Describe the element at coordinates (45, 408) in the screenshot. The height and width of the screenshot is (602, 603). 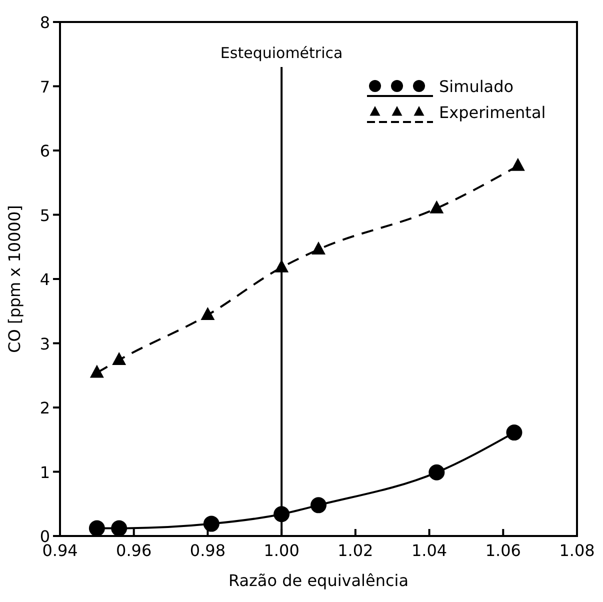
I see `y-tick-label: 2` at that location.